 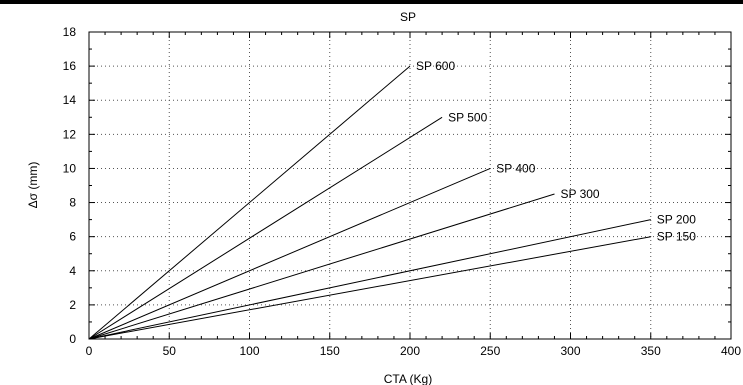 I want to click on x-axis-label: CTA (Kg), so click(x=408, y=378).